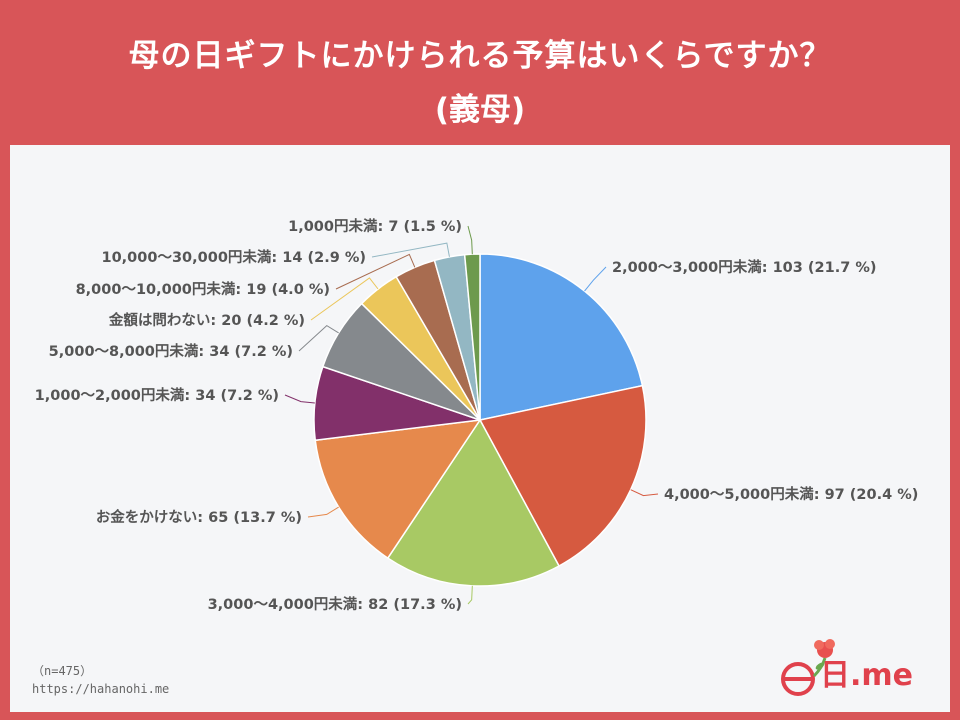 This screenshot has width=960, height=720. I want to click on slice-label-3: お金をかけない: 65 (13.7 %), so click(199, 517).